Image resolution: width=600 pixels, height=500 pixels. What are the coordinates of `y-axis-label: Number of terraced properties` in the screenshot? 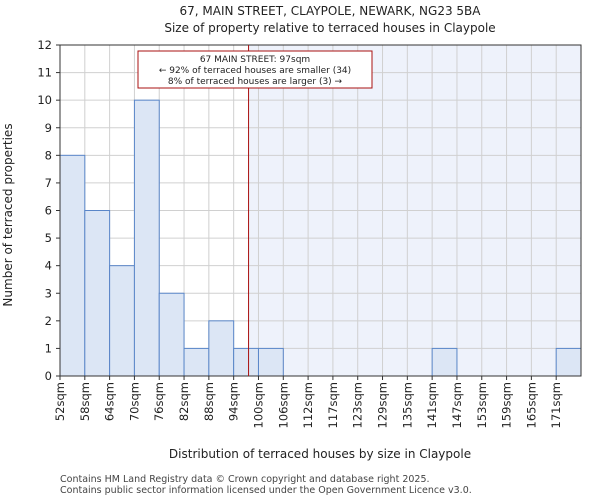 It's located at (8, 214).